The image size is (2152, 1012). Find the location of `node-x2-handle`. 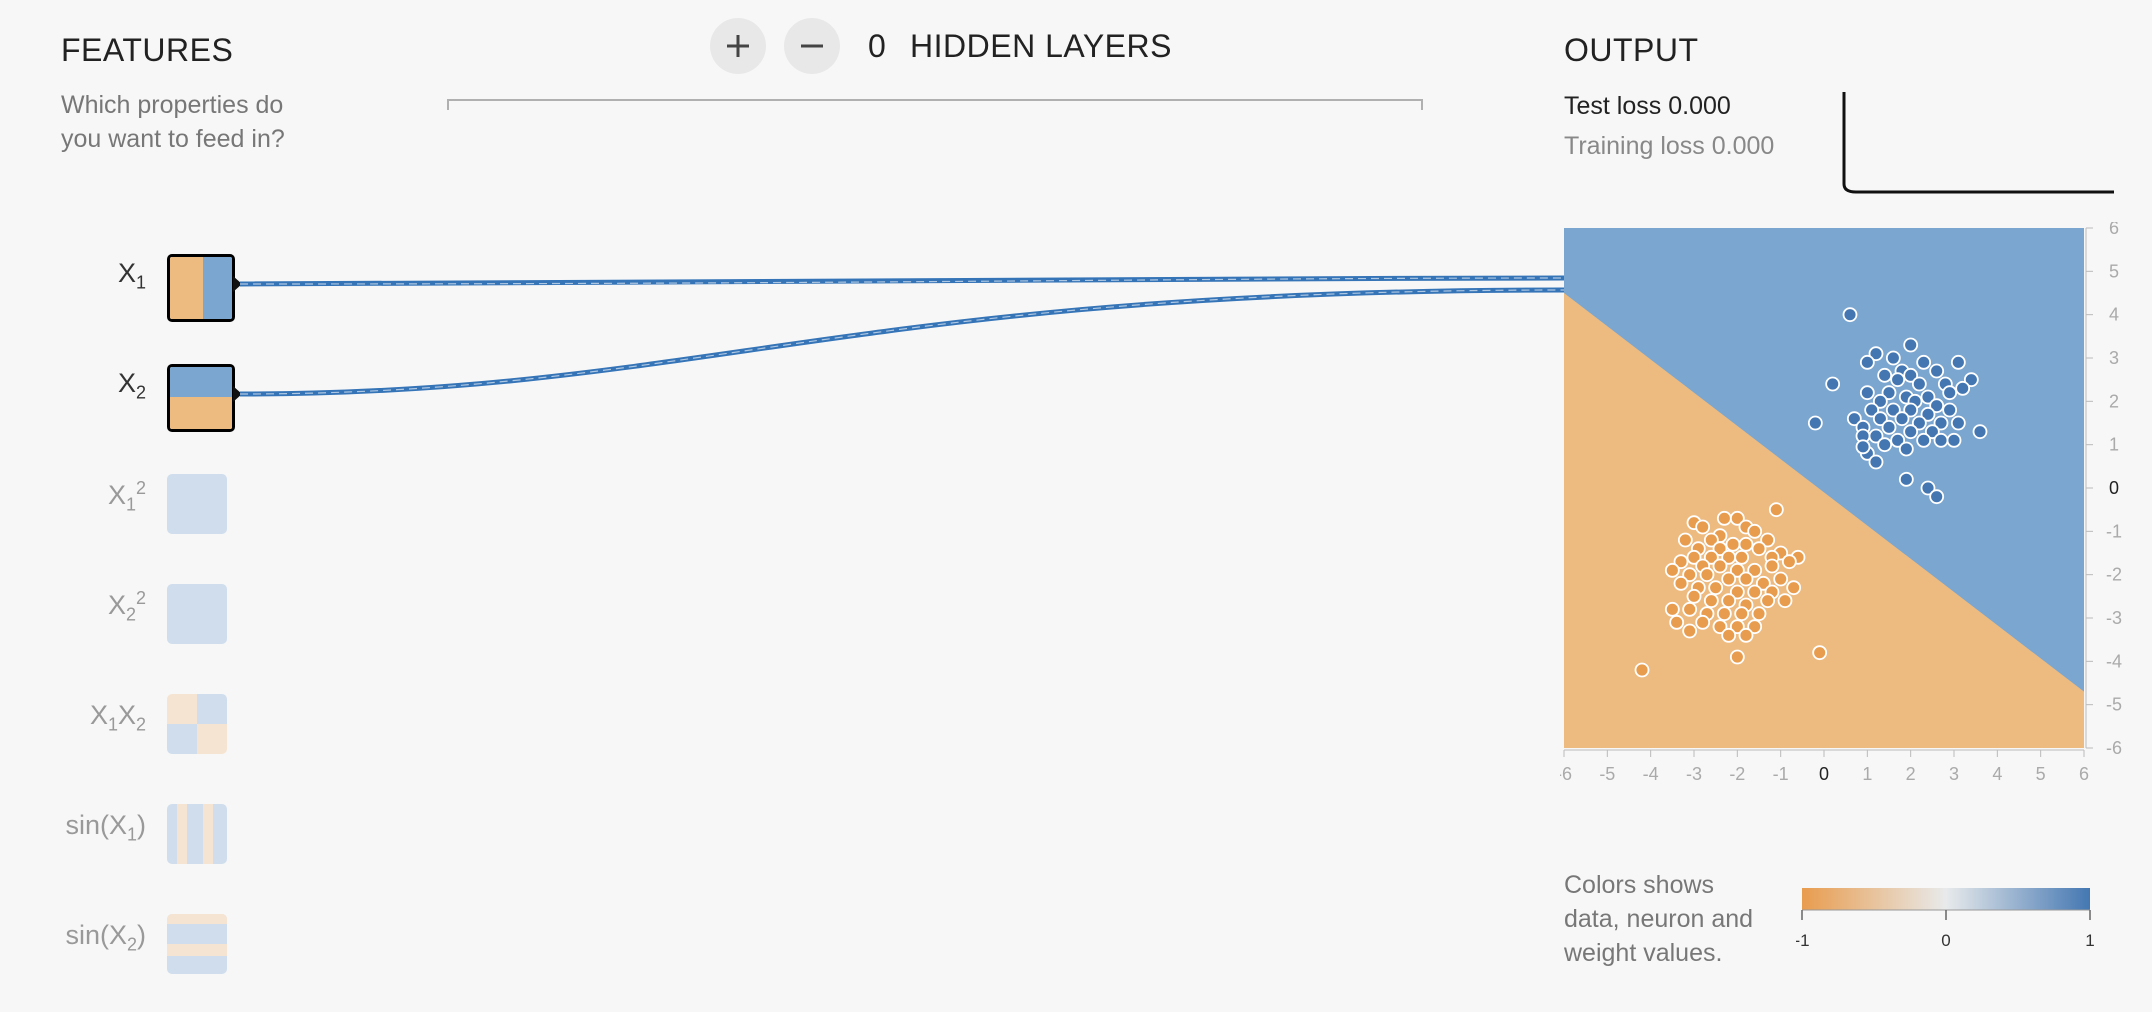

node-x2-handle is located at coordinates (237, 394).